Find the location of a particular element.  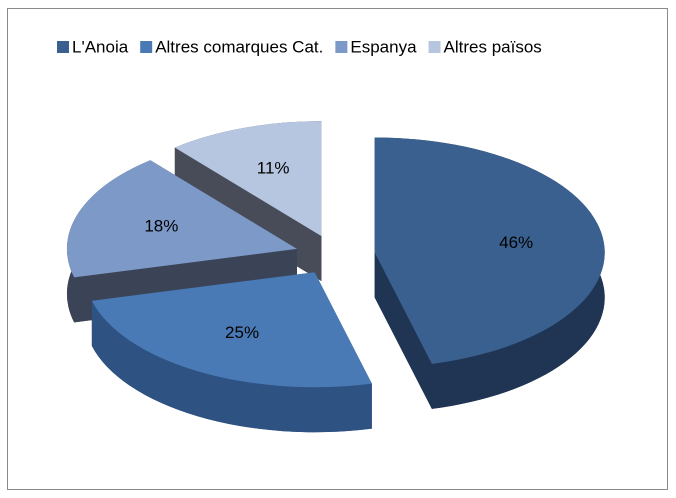

slice-wall is located at coordinates (403, 330).